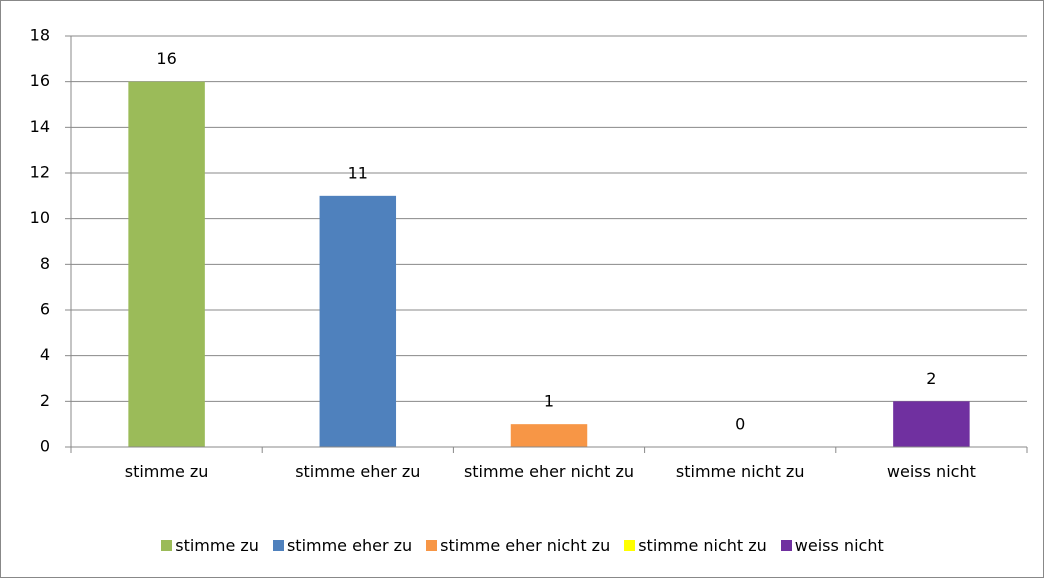 The height and width of the screenshot is (579, 1045). I want to click on legend-item: stimme nicht zu, so click(695, 545).